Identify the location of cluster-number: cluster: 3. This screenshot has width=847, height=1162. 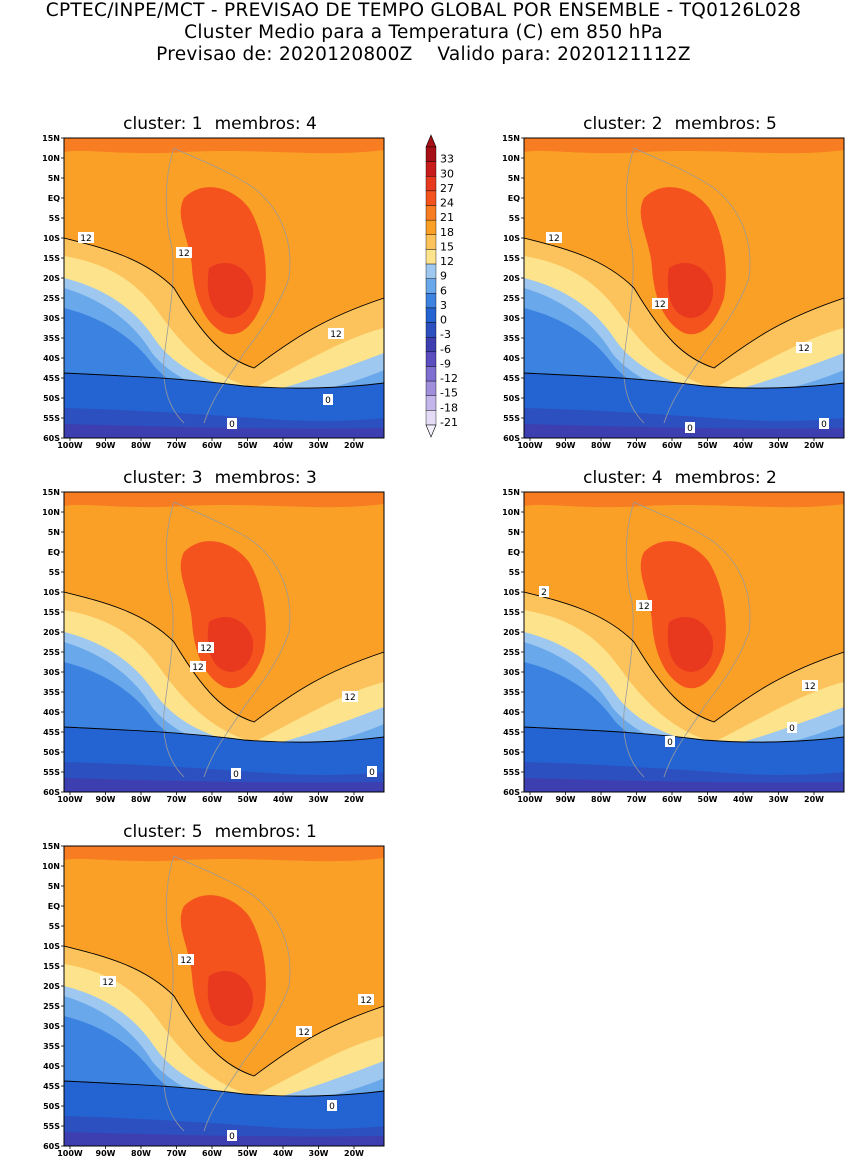
(163, 478).